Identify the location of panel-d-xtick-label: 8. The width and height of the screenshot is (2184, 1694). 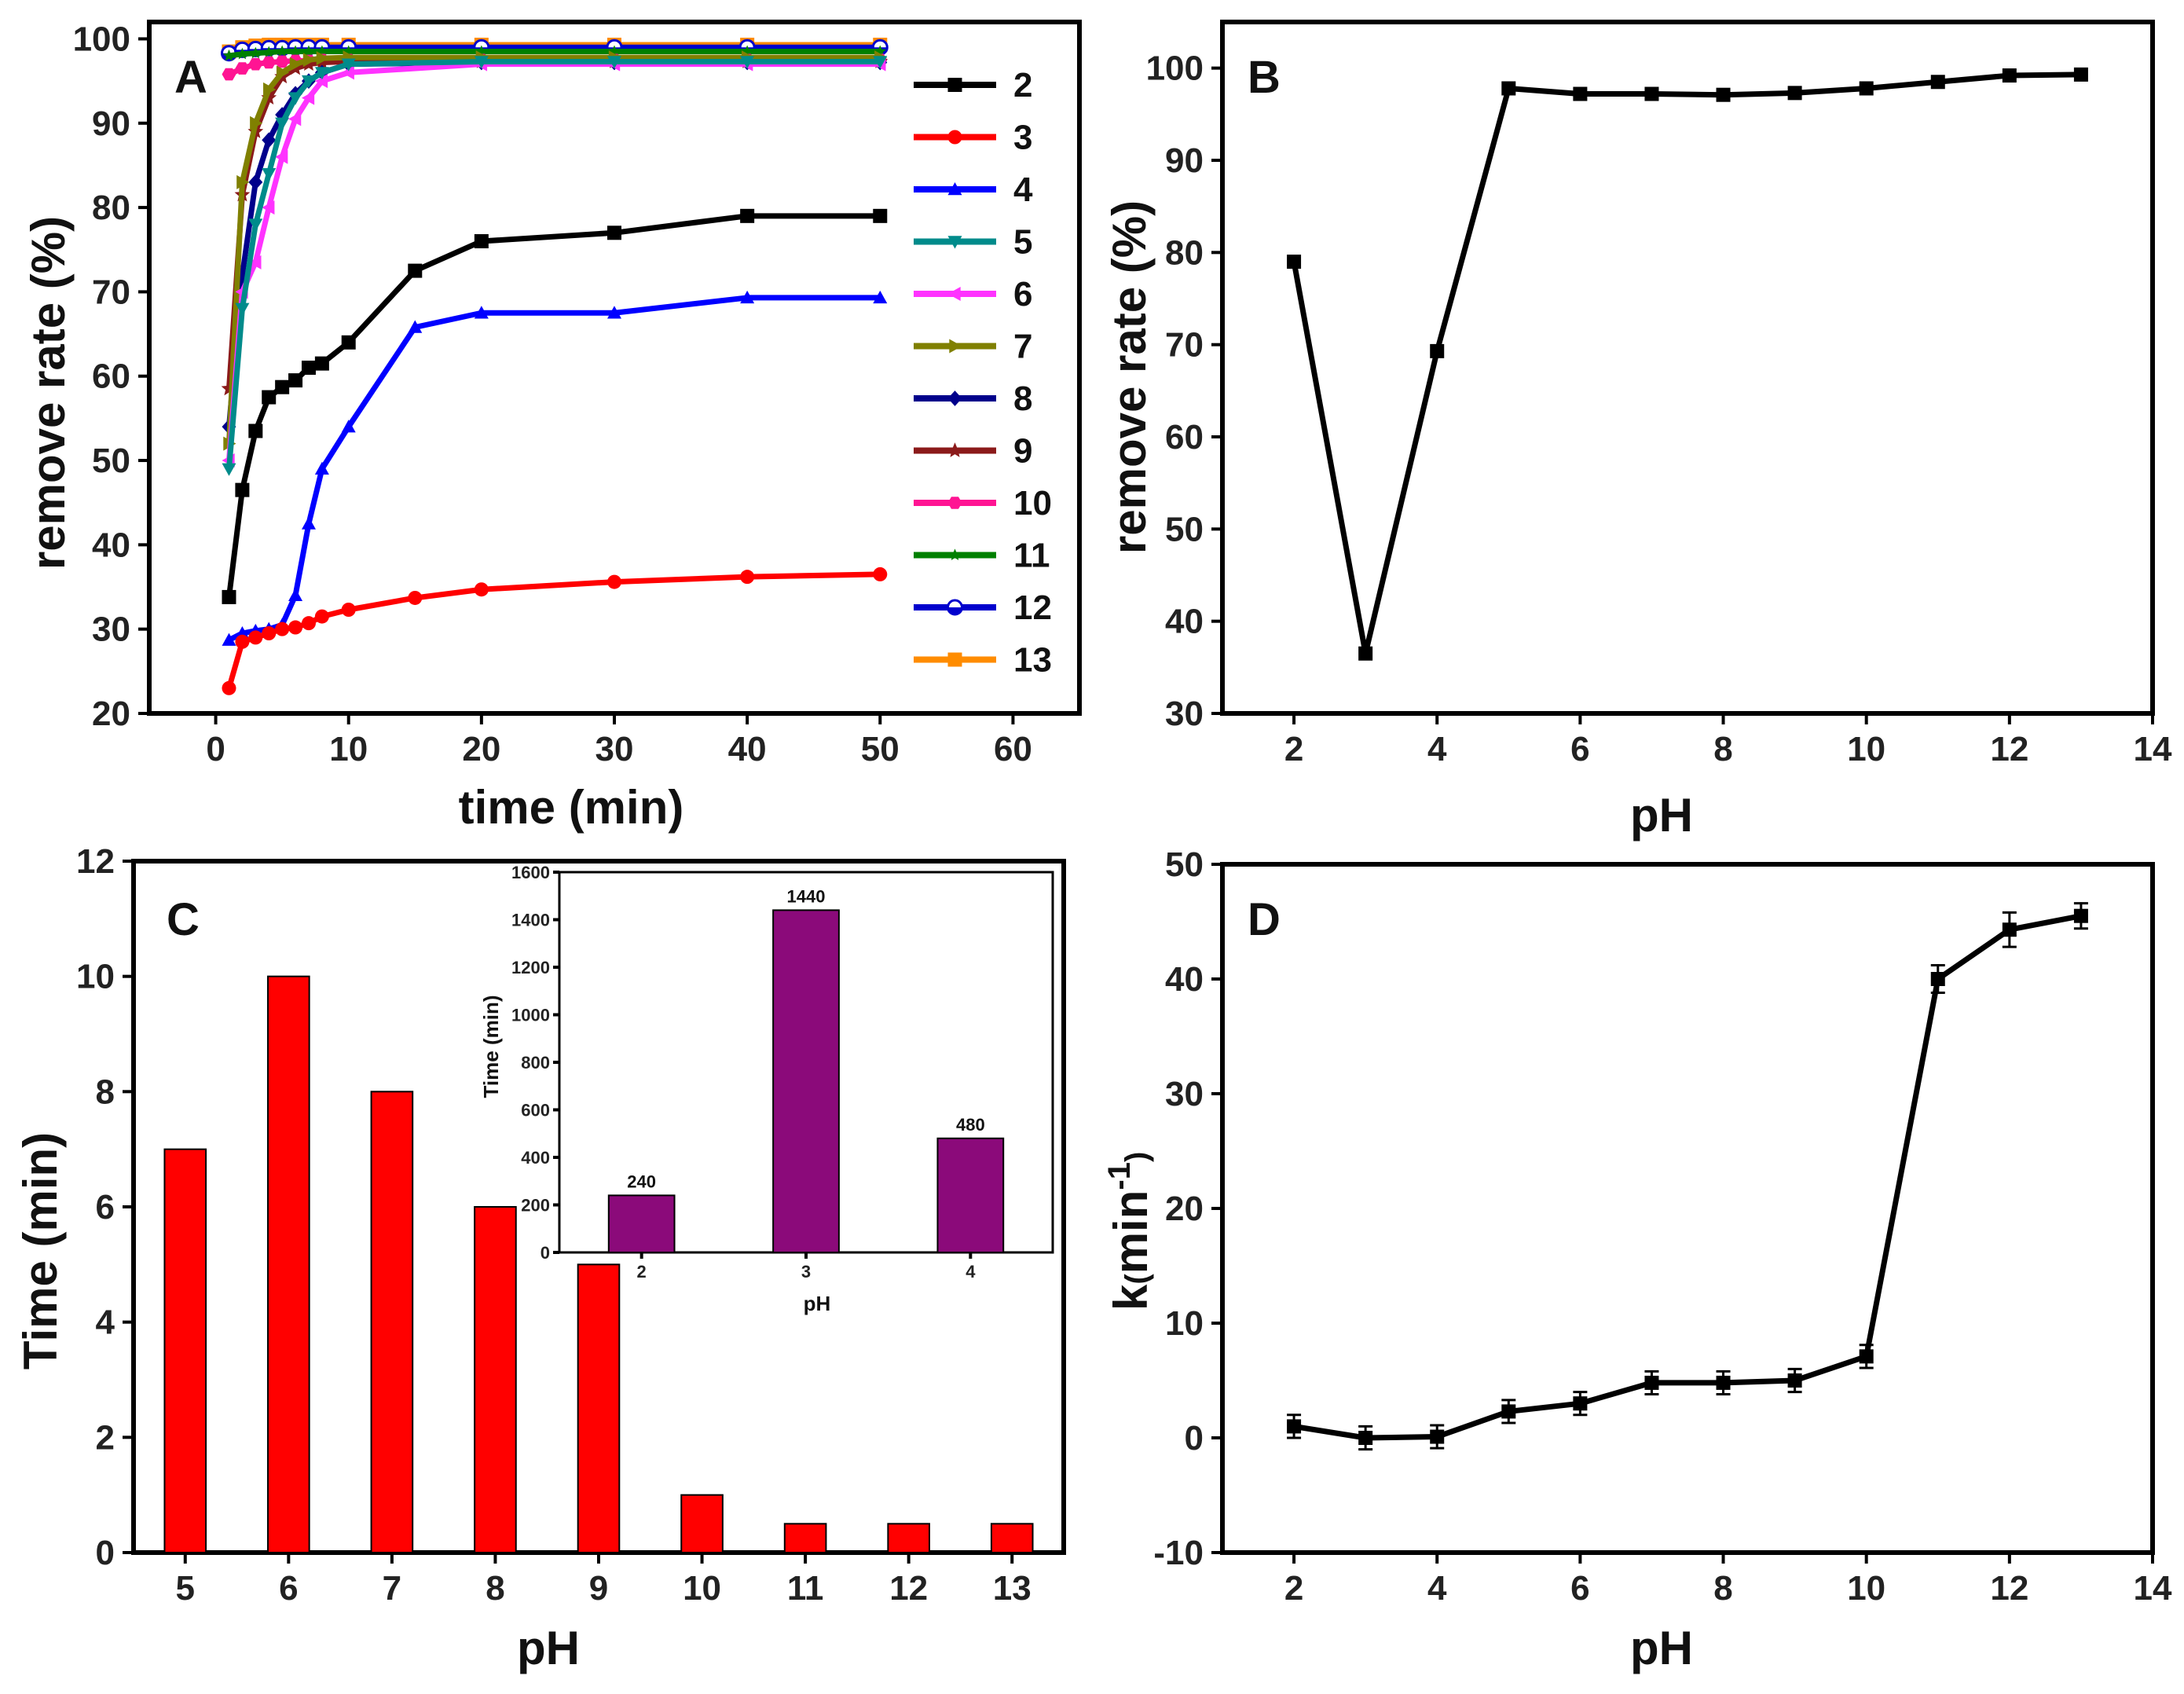
(1722, 1588).